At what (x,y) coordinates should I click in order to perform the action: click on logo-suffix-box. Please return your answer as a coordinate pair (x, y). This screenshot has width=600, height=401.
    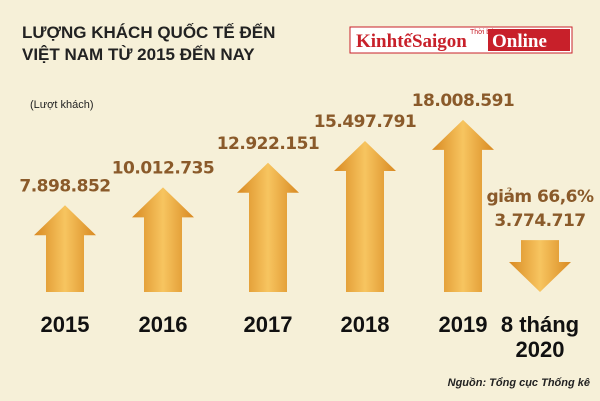
    Looking at the image, I should click on (529, 40).